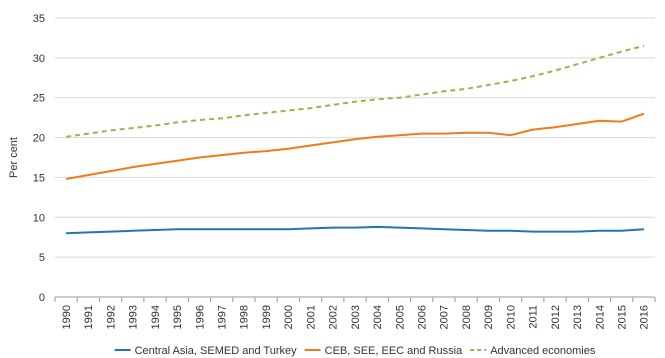 Image resolution: width=665 pixels, height=358 pixels. I want to click on x-tick-label: 2003, so click(356, 317).